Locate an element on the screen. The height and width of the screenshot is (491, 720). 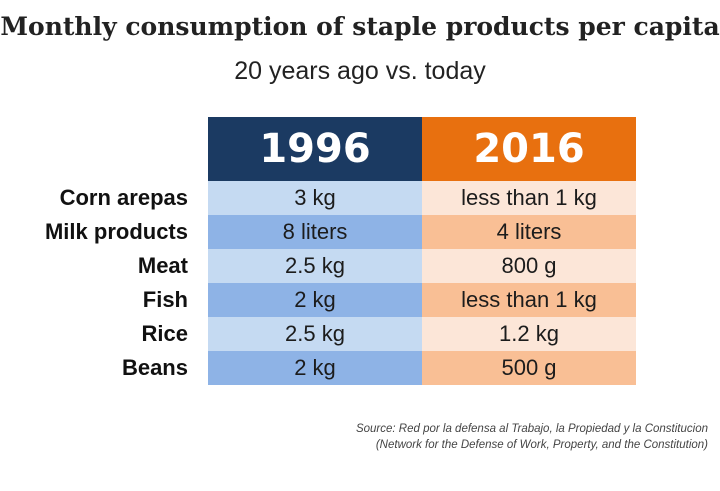
row-label: Rice is located at coordinates (164, 333).